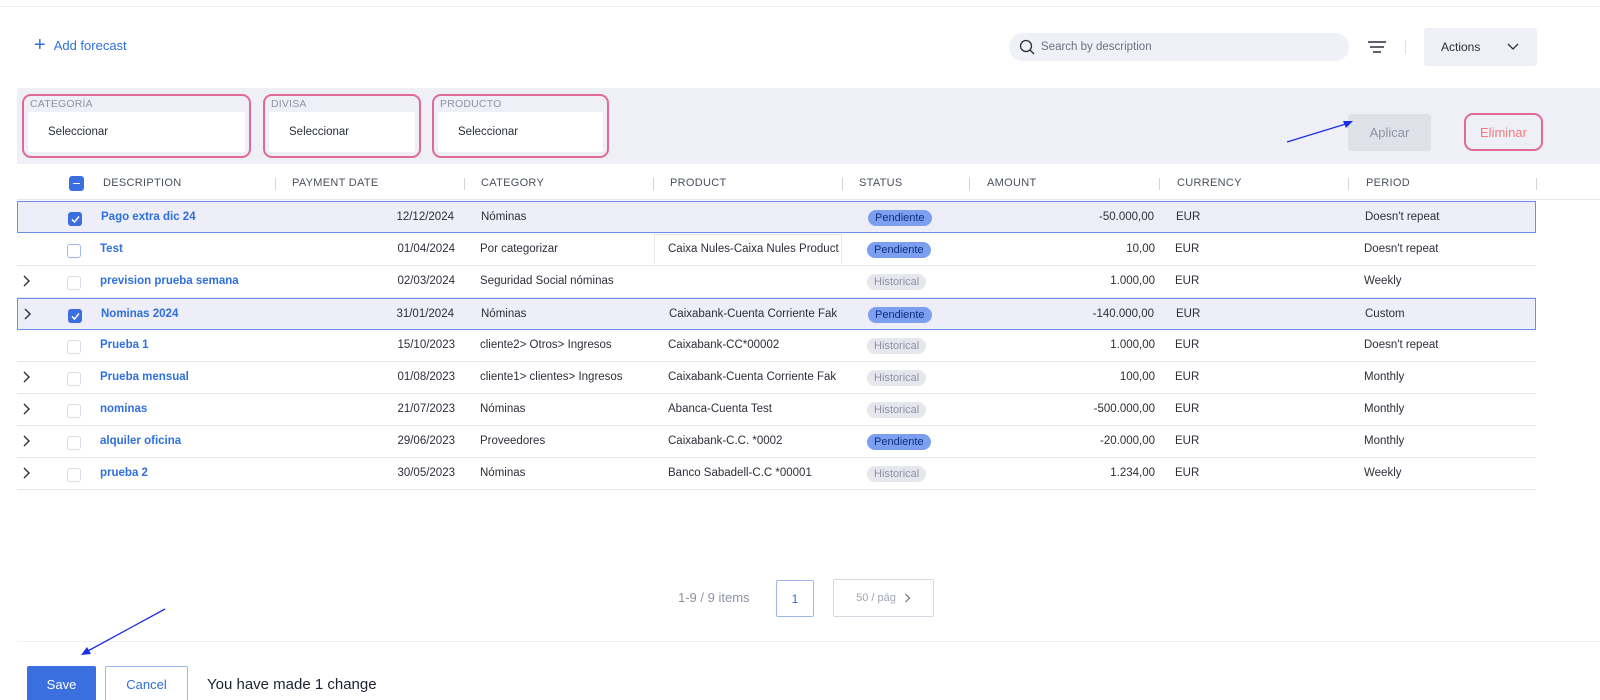  I want to click on search-box, so click(1179, 47).